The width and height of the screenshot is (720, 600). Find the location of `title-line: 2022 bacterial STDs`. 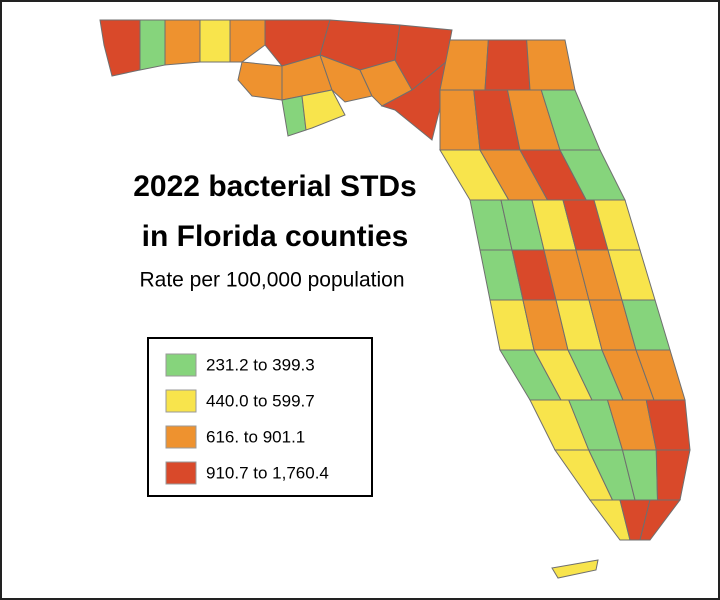

title-line: 2022 bacterial STDs is located at coordinates (275, 186).